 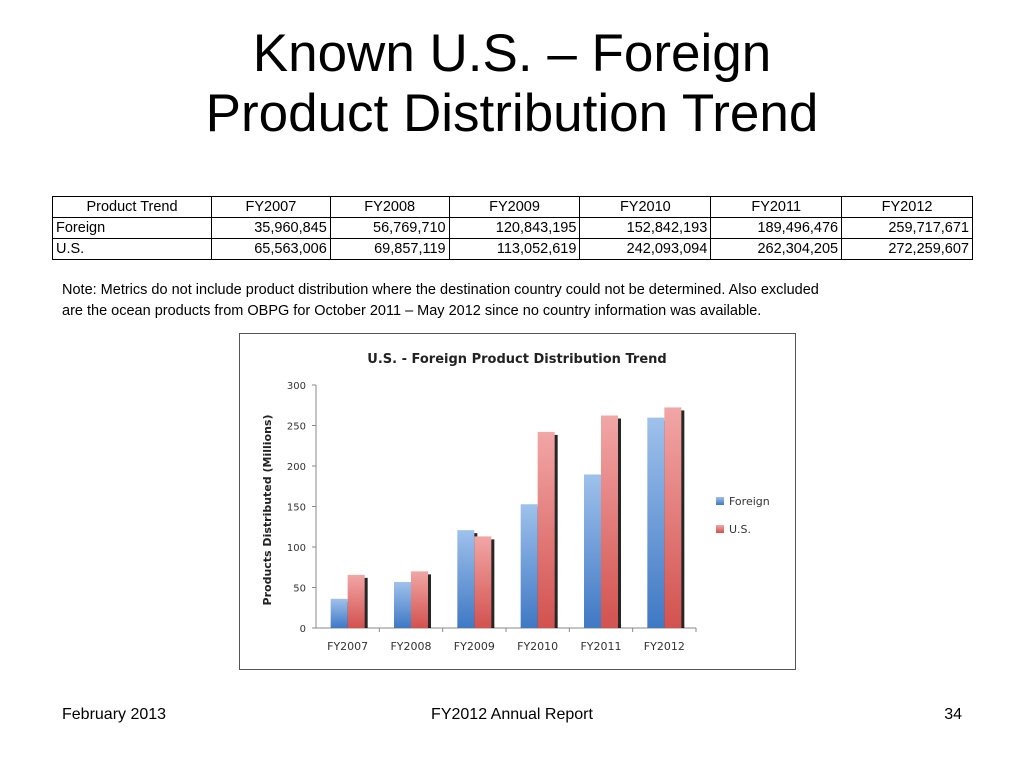 What do you see at coordinates (410, 646) in the screenshot?
I see `x-tick-label: FY2008` at bounding box center [410, 646].